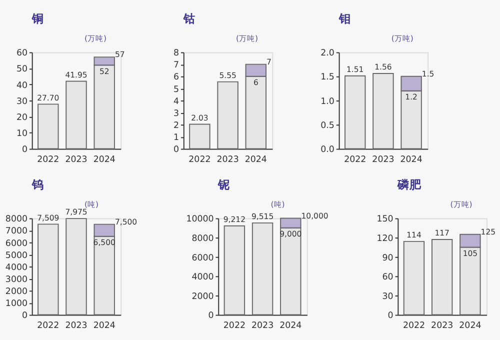 The height and width of the screenshot is (354, 500). Describe the element at coordinates (488, 231) in the screenshot. I see `total-label: 125` at that location.